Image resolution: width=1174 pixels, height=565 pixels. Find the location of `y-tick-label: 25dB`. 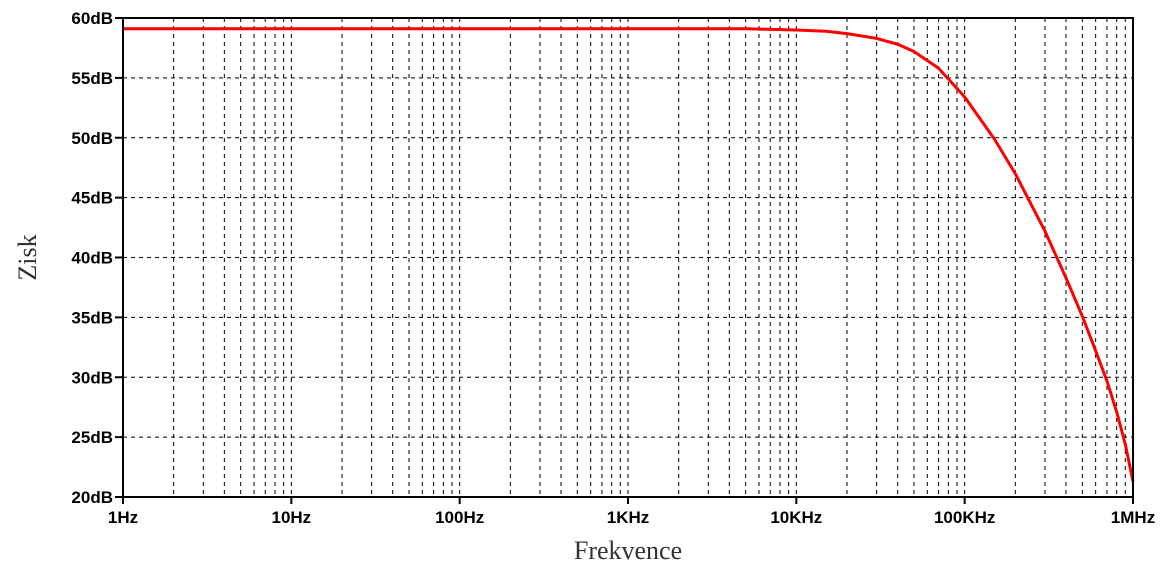

y-tick-label: 25dB is located at coordinates (92, 437).